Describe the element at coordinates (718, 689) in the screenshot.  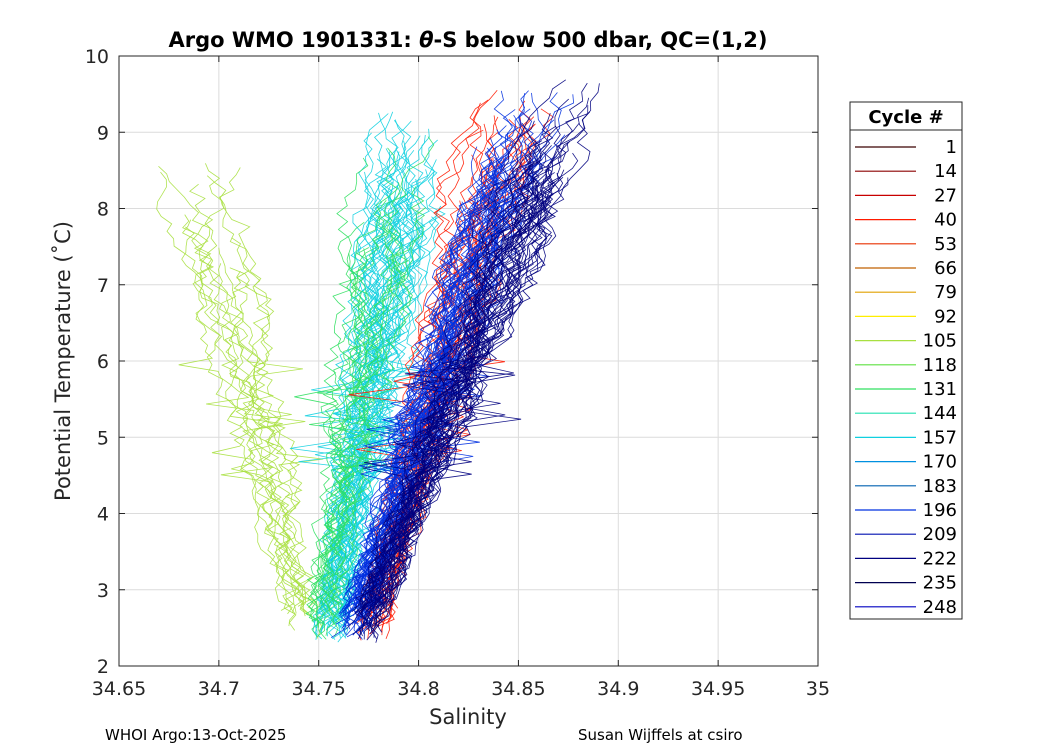
I see `x-tick-label: 34.95` at that location.